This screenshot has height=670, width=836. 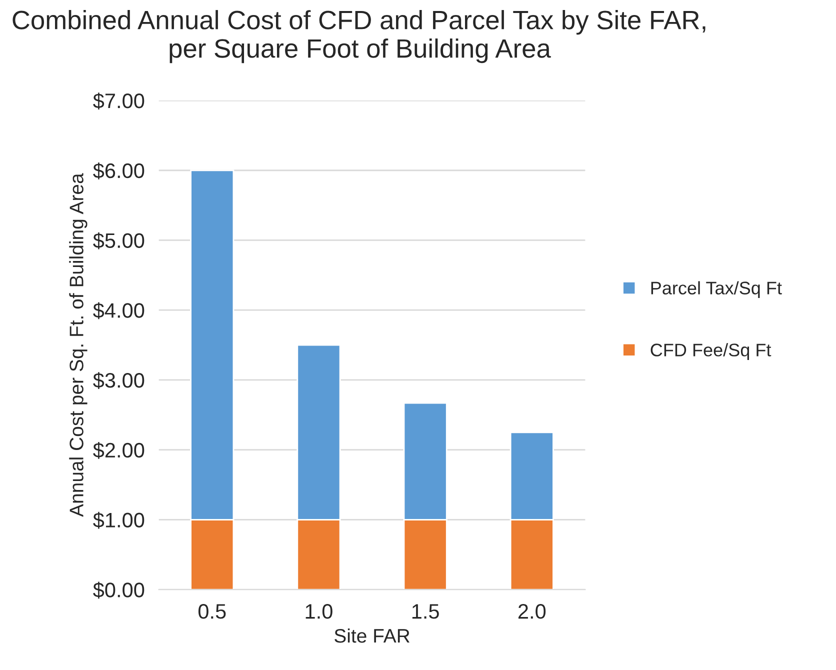 What do you see at coordinates (118, 520) in the screenshot?
I see `y-tick-label: $1.00` at bounding box center [118, 520].